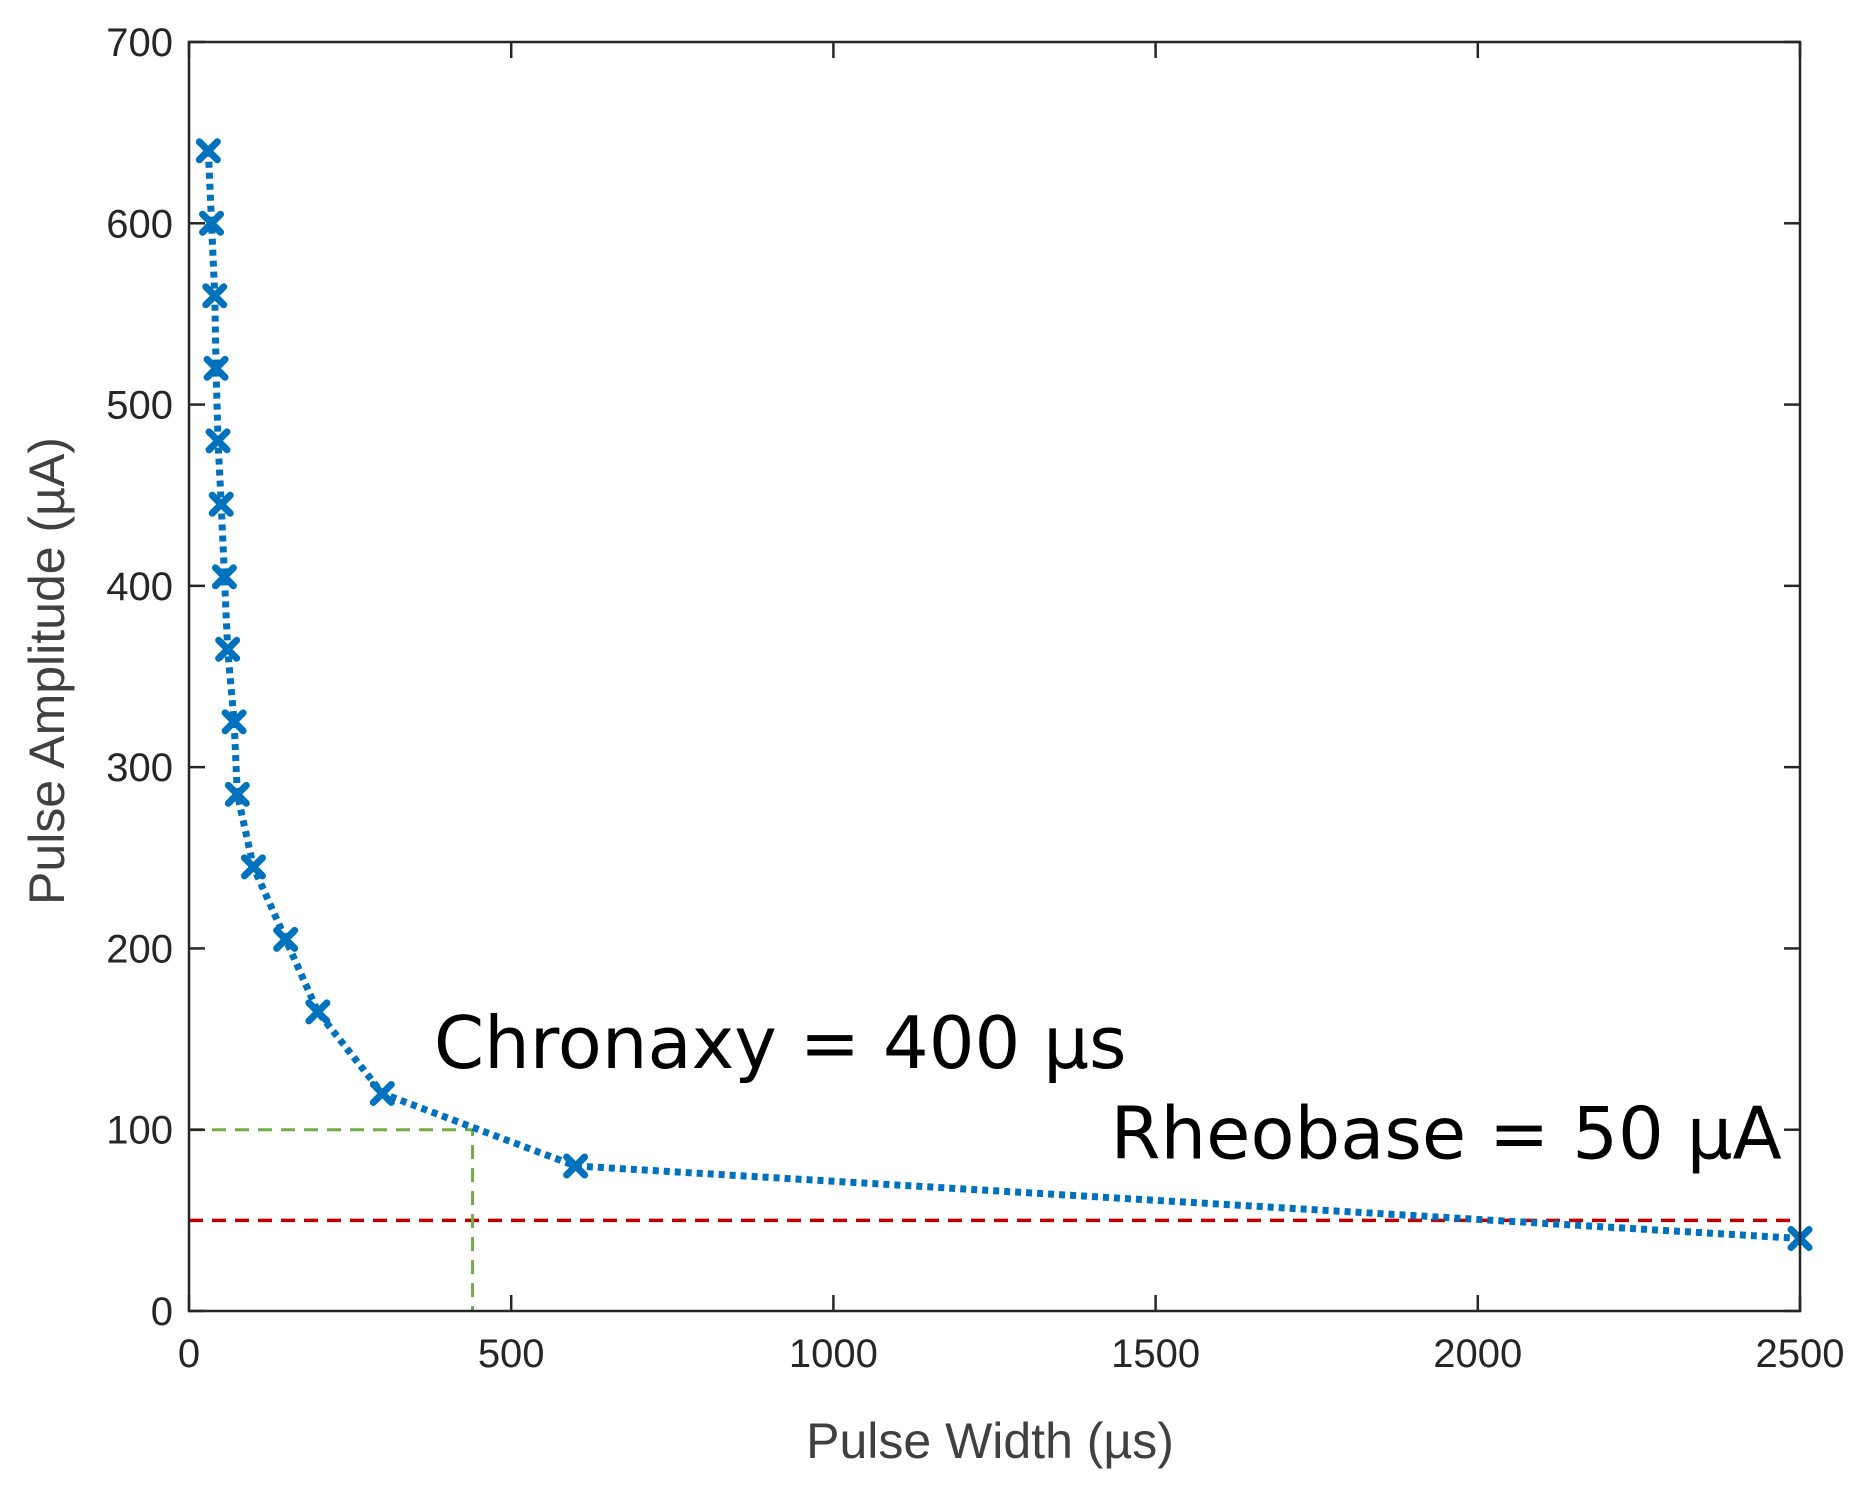  What do you see at coordinates (1477, 1354) in the screenshot?
I see `x-tick-label: 2000` at bounding box center [1477, 1354].